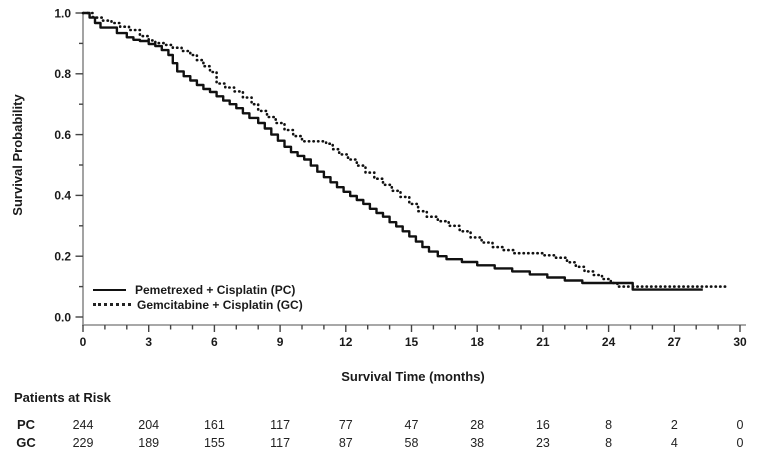 The height and width of the screenshot is (453, 757). Describe the element at coordinates (62, 74) in the screenshot. I see `svg-text: 0.8` at that location.